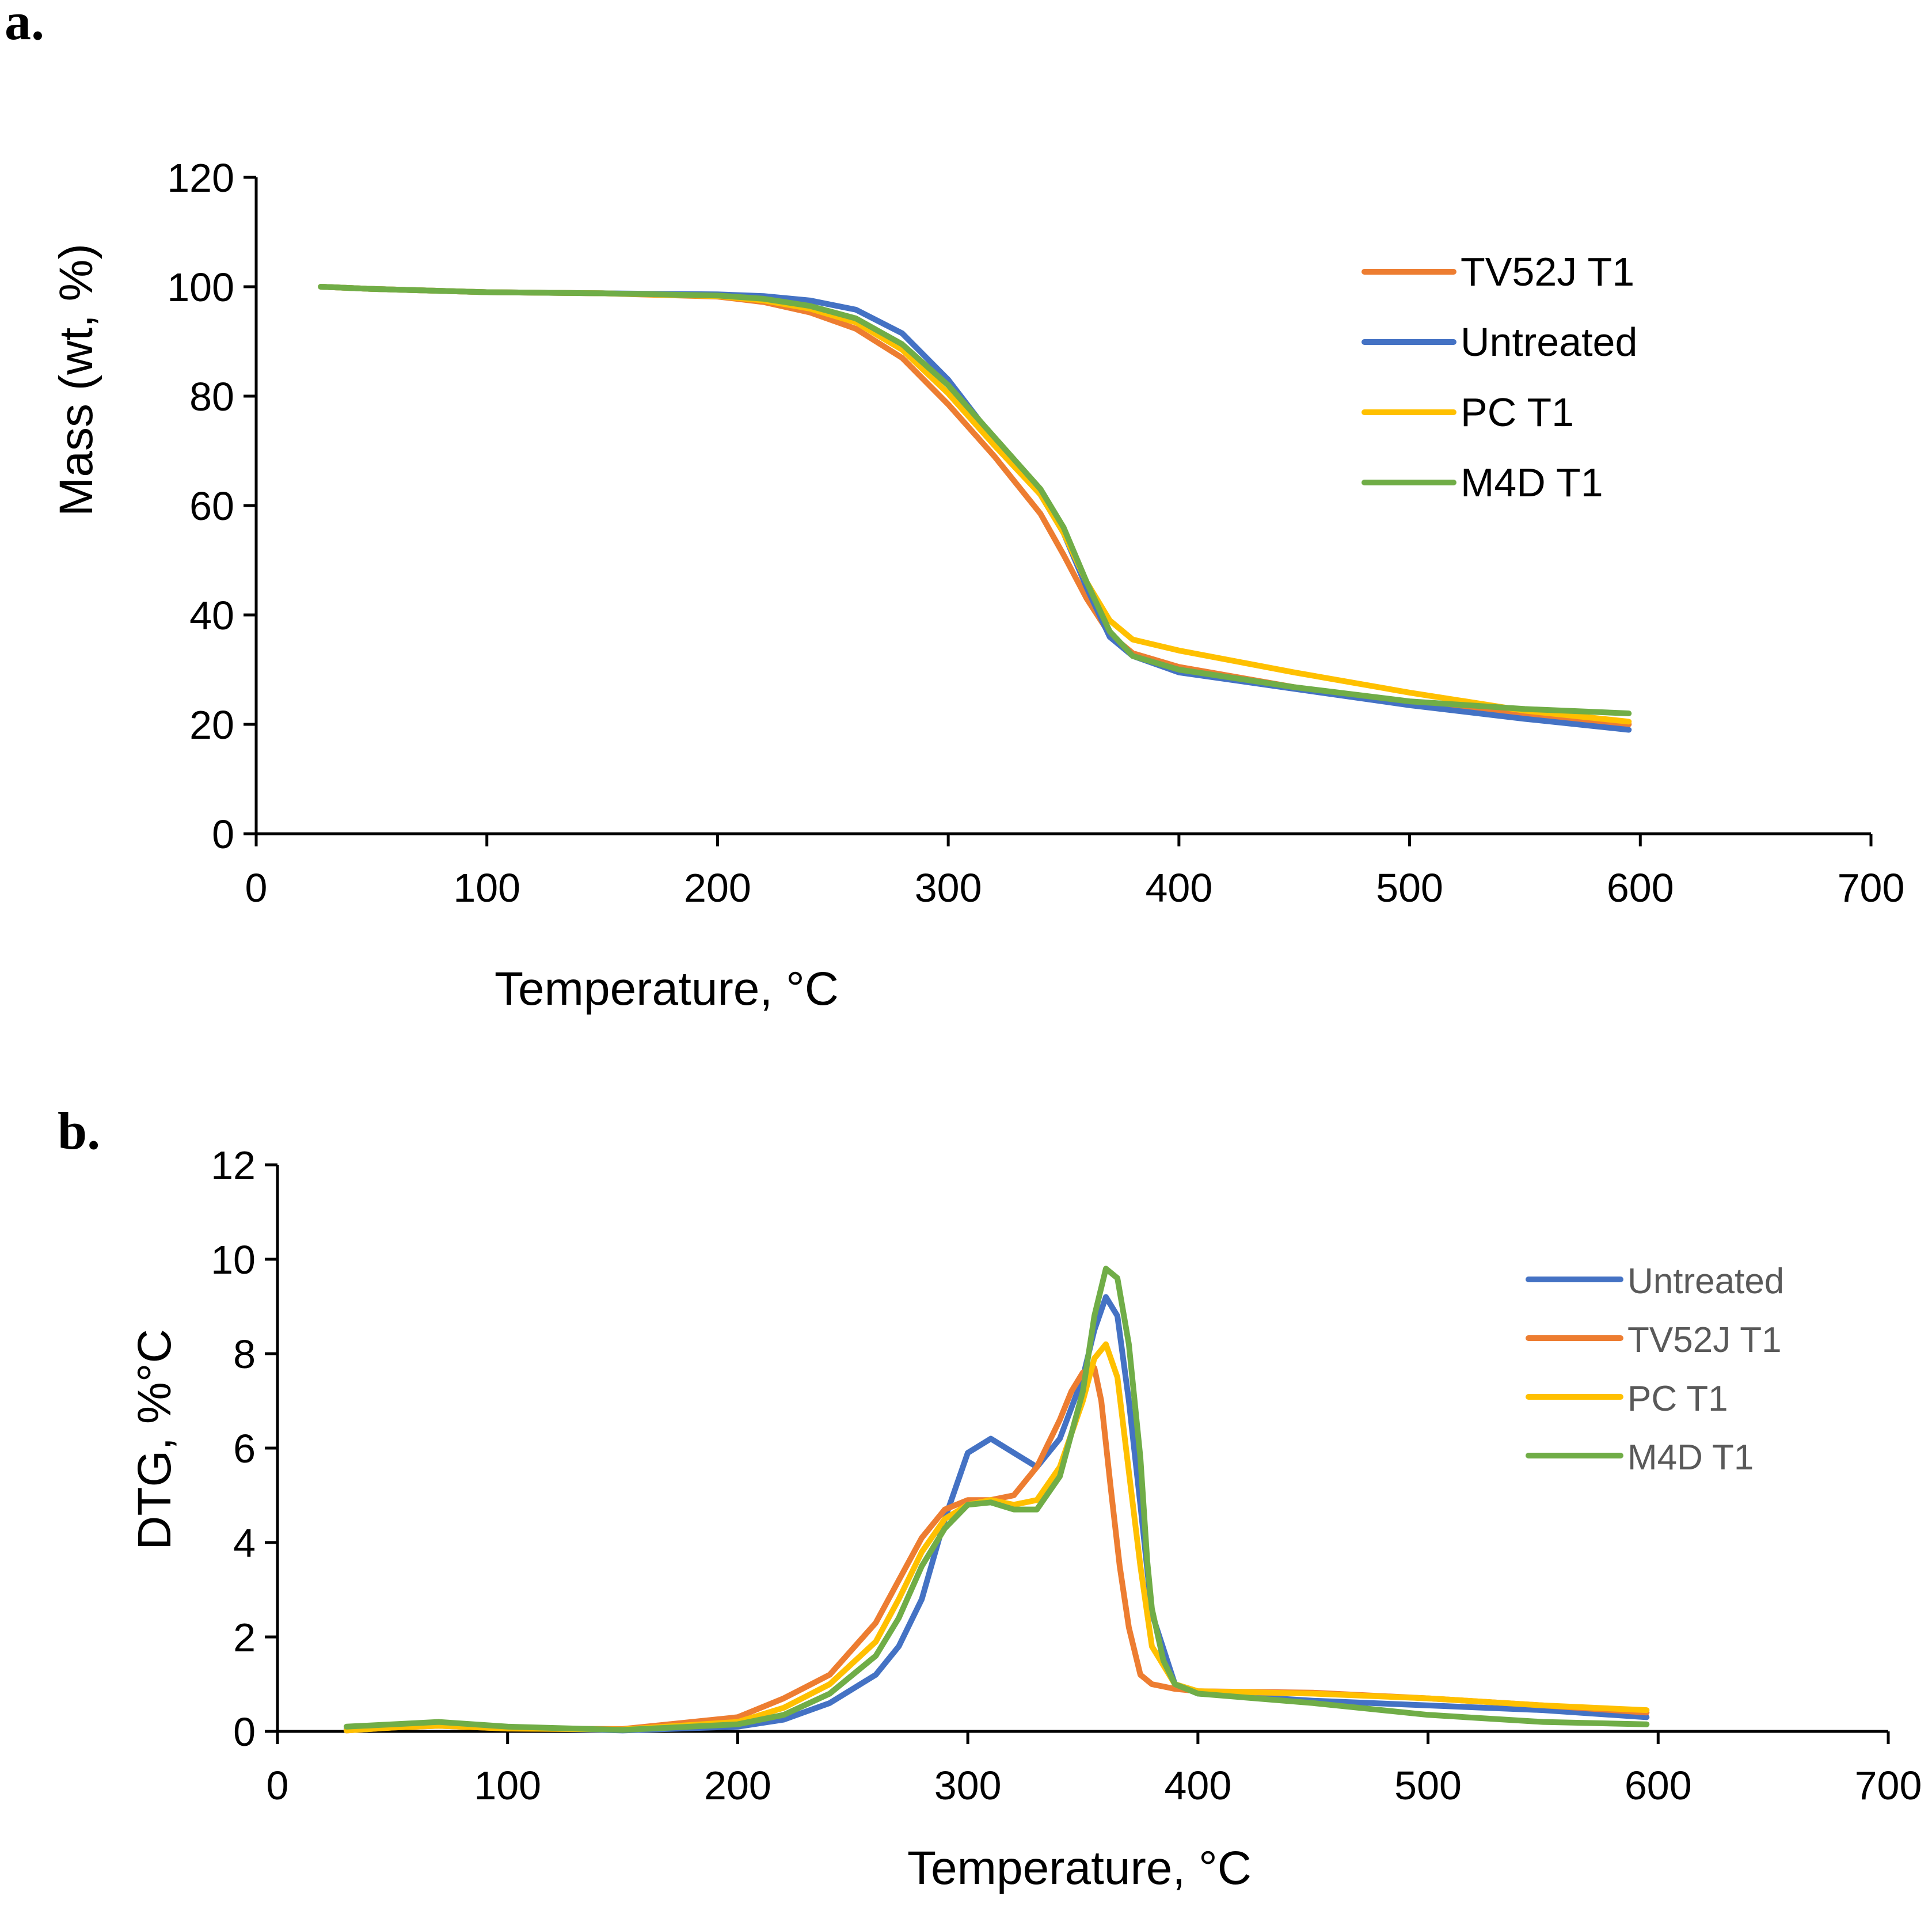 Image resolution: width=1932 pixels, height=1907 pixels. Describe the element at coordinates (667, 989) in the screenshot. I see `chart-a-x-axis-title: Temperature, °C` at that location.